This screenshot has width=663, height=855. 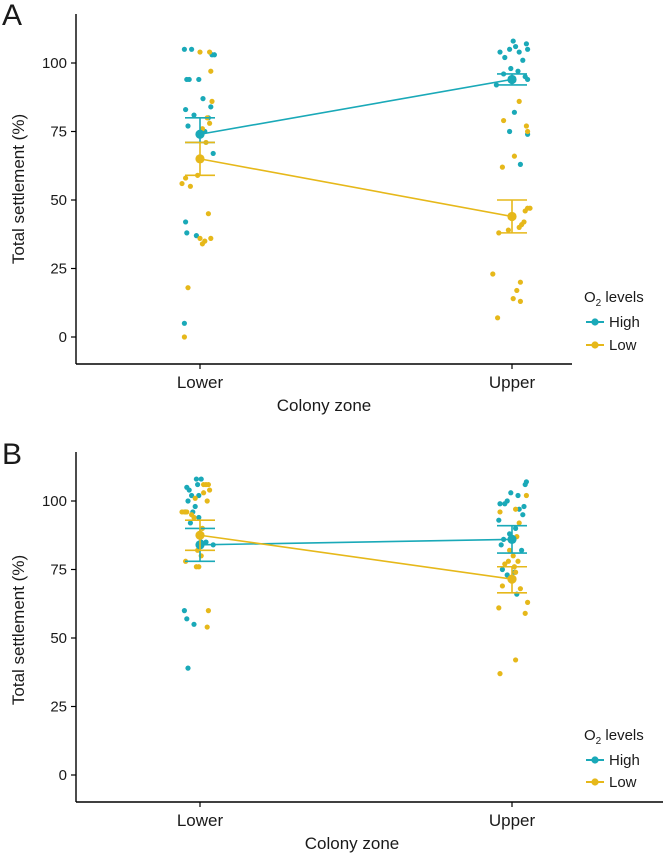 I want to click on legend-label-high: High, so click(x=624, y=760).